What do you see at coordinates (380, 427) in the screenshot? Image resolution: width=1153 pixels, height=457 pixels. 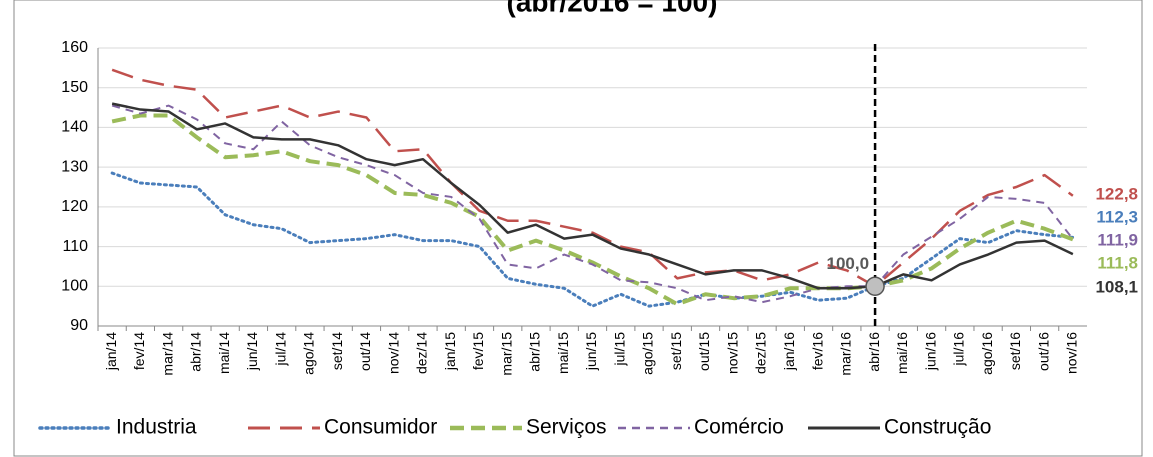 I see `legend-label: Consumidor` at bounding box center [380, 427].